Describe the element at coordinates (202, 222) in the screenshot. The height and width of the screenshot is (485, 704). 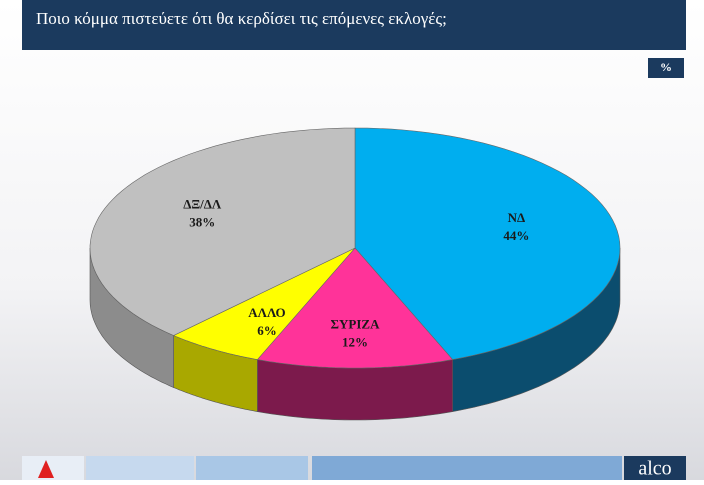
I see `value-label: 38%` at that location.